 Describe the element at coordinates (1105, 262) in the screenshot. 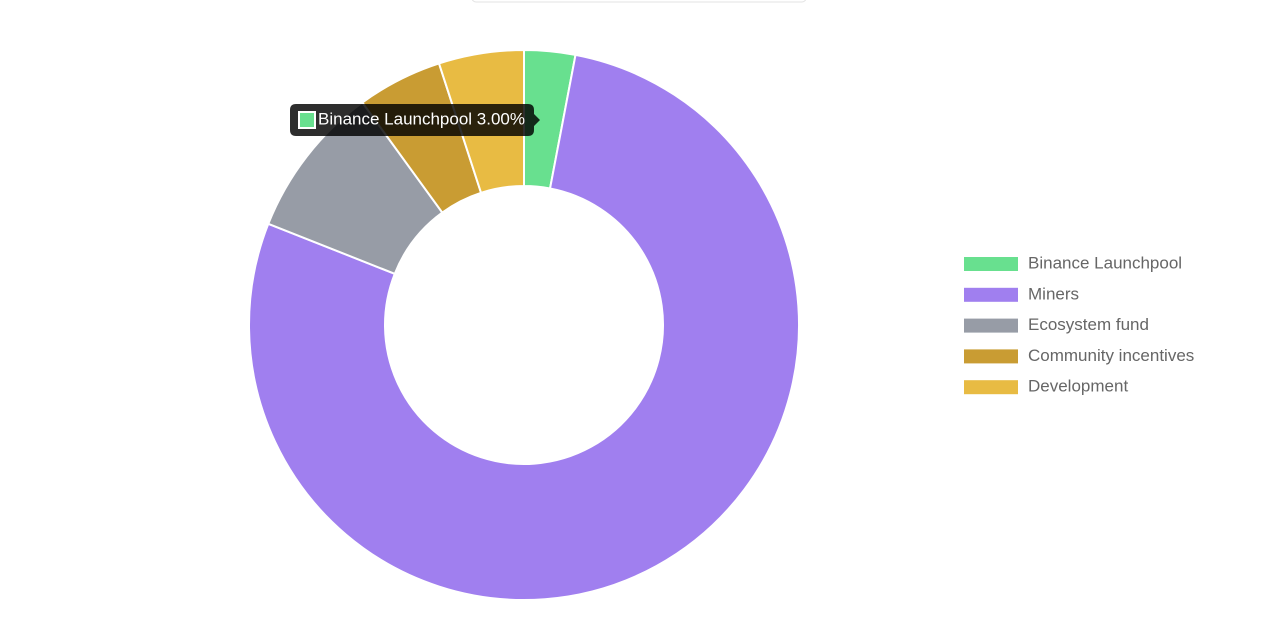

I see `legend-label: Binance Launchpool` at that location.